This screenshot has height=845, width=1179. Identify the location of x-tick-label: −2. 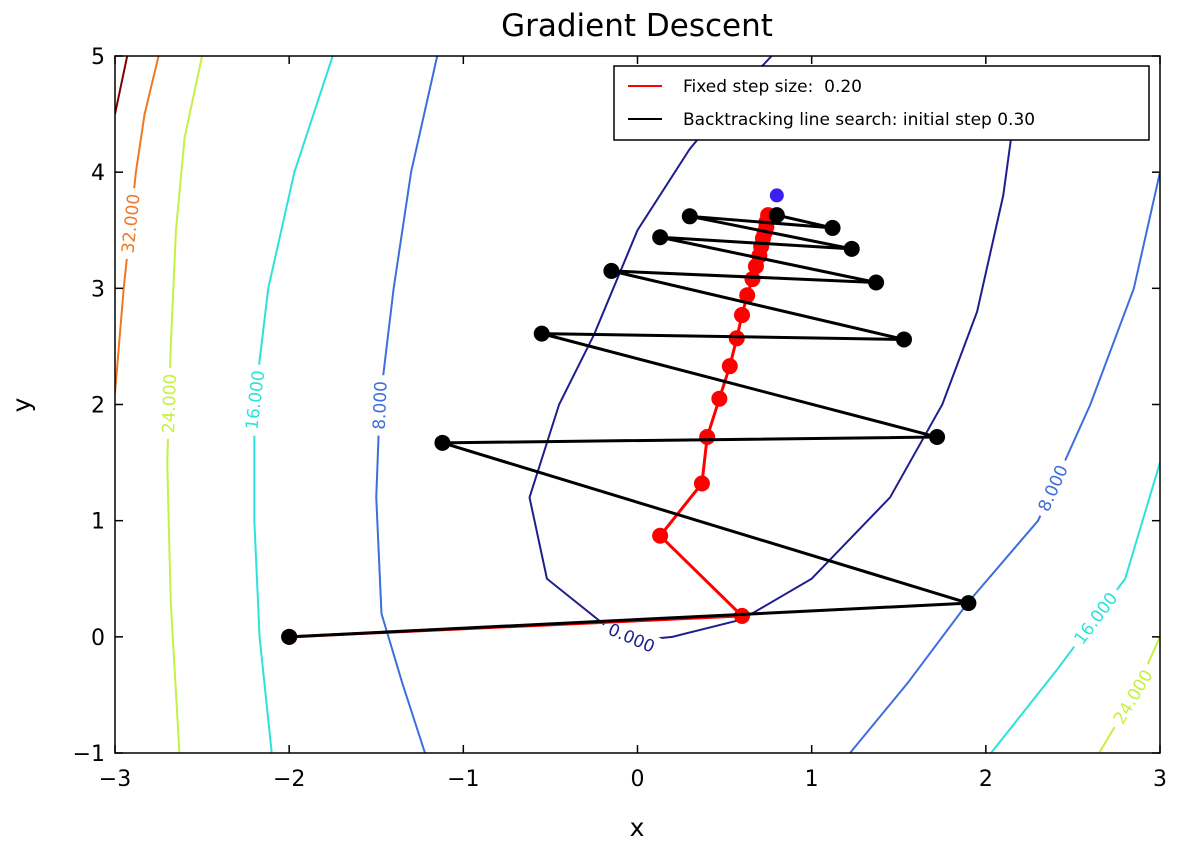
(289, 779).